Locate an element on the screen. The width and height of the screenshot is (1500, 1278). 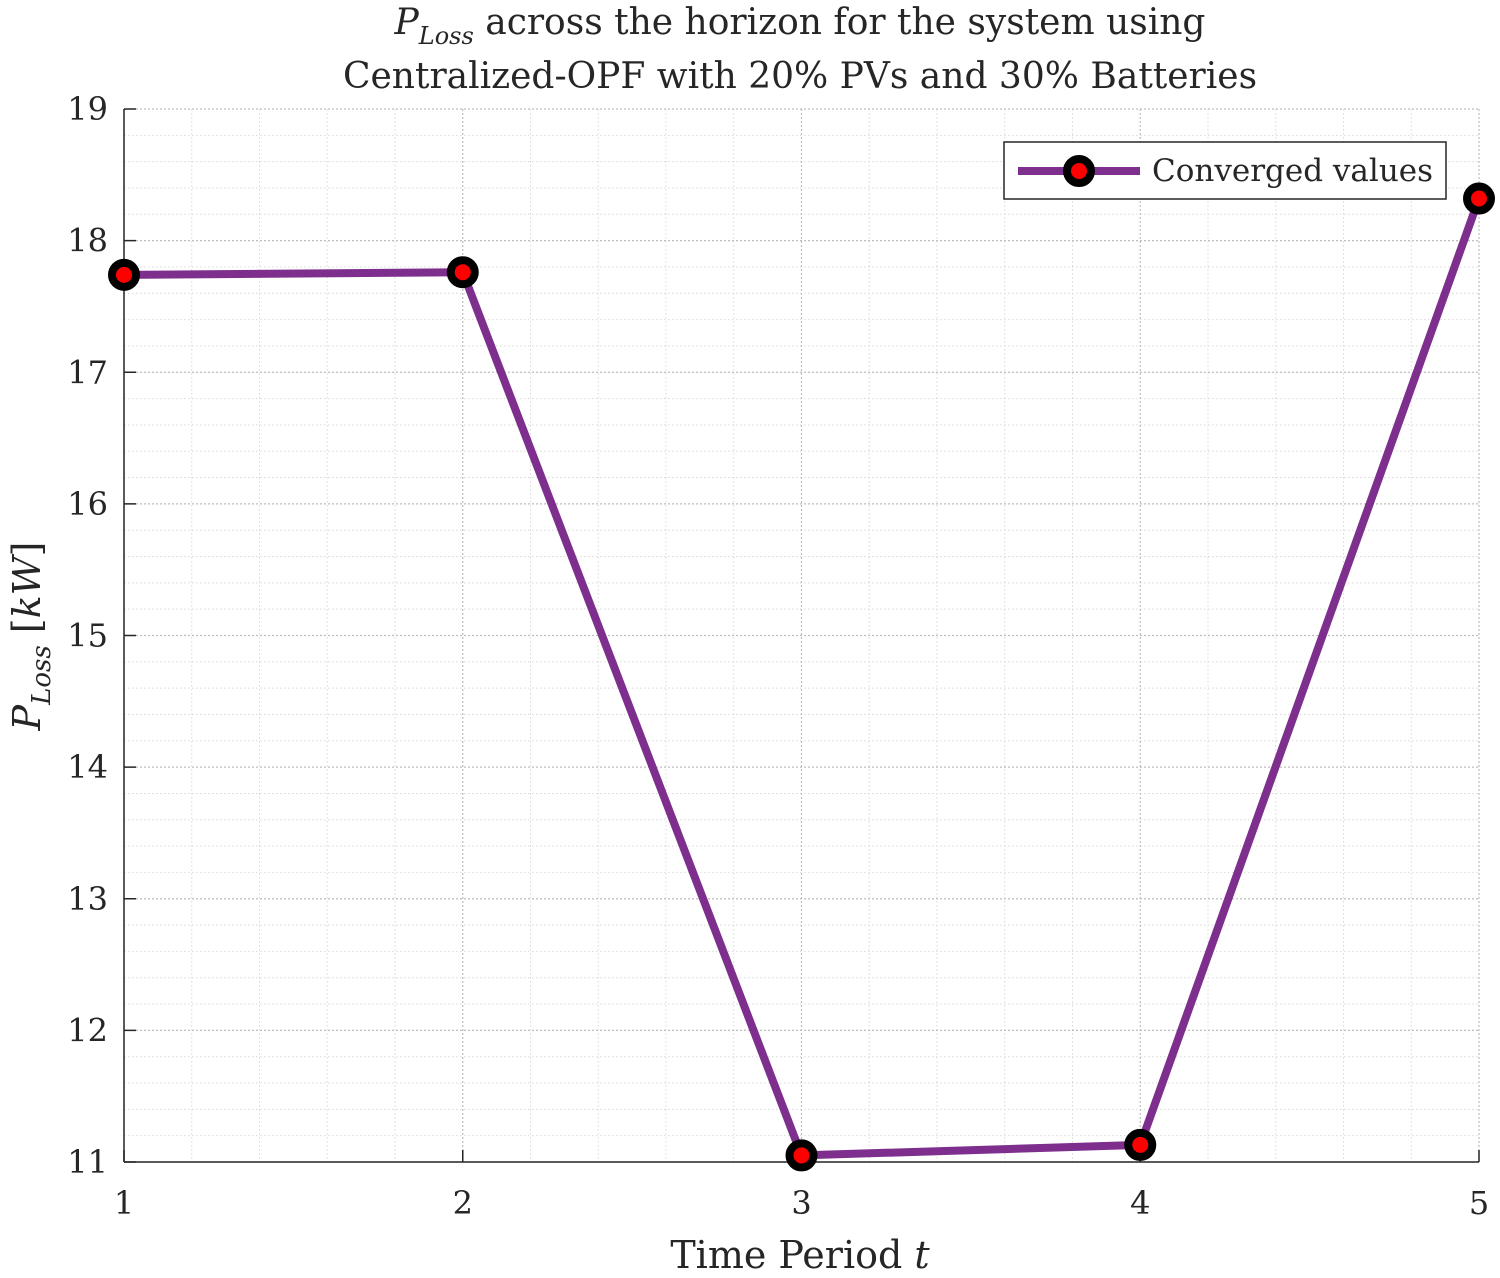
y-tick-label: 12 is located at coordinates (87, 1030).